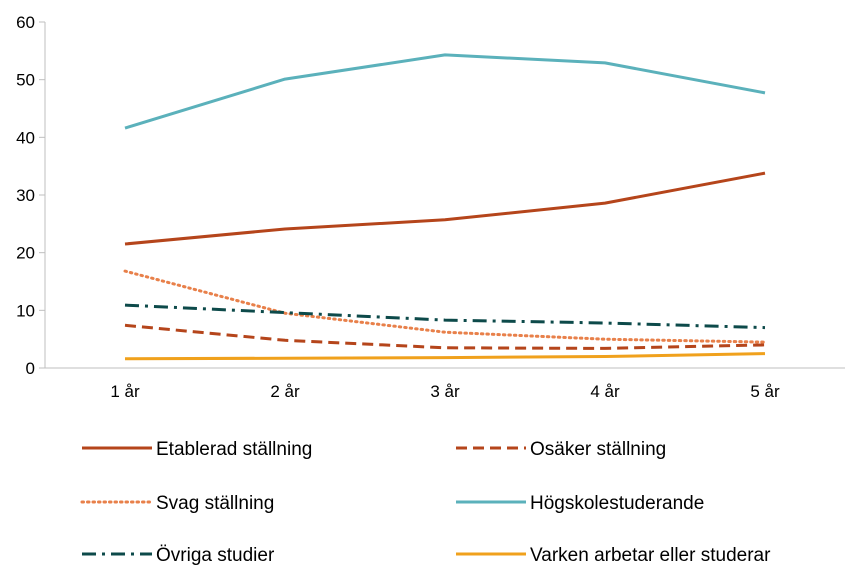 Image resolution: width=857 pixels, height=572 pixels. What do you see at coordinates (125, 391) in the screenshot?
I see `x-tick-label: 1 år` at bounding box center [125, 391].